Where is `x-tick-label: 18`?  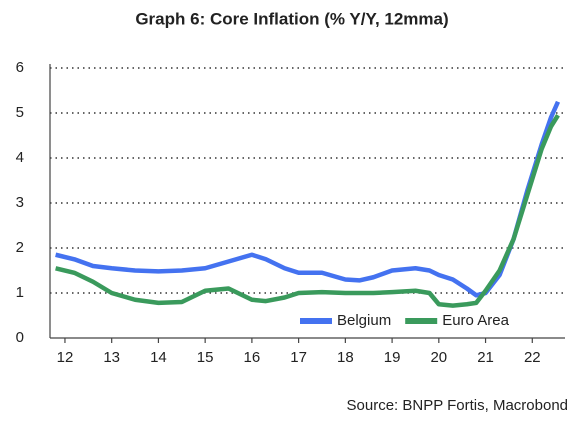
x-tick-label: 18 is located at coordinates (345, 357).